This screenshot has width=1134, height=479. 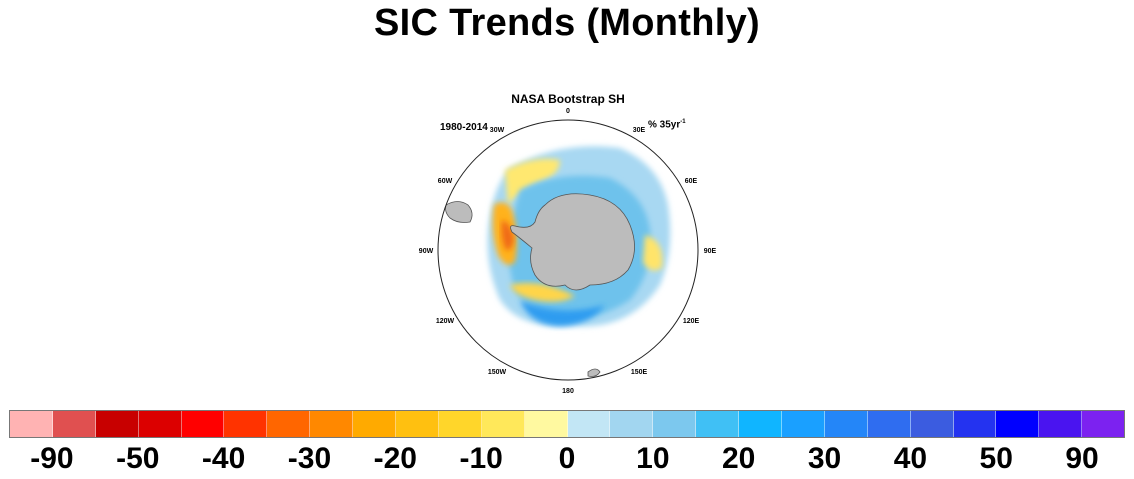 What do you see at coordinates (562, 313) in the screenshot?
I see `trend-region-ross` at bounding box center [562, 313].